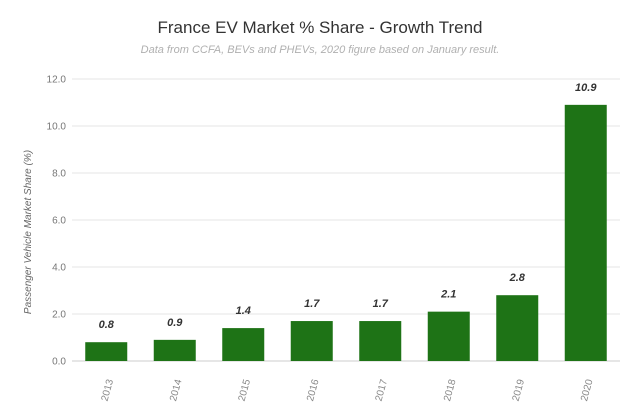 This screenshot has height=408, width=640. Describe the element at coordinates (311, 341) in the screenshot. I see `bar-2016` at that location.